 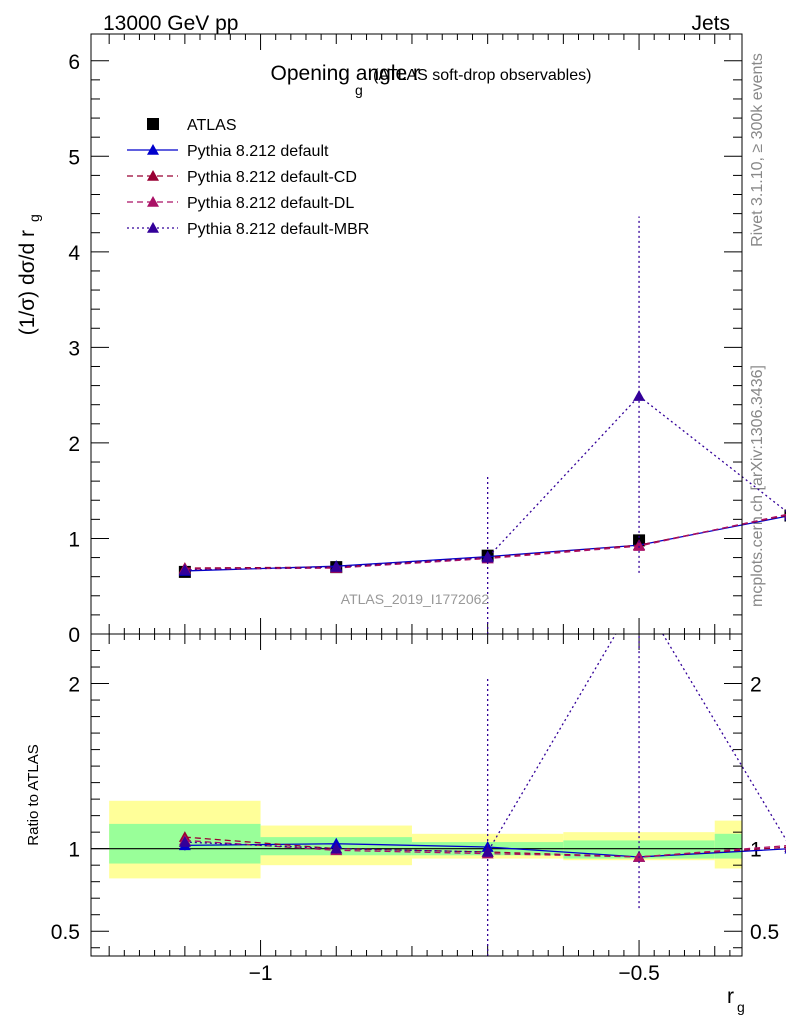 What do you see at coordinates (65, 932) in the screenshot?
I see `ratio-y-tick-label: 0.5` at bounding box center [65, 932].